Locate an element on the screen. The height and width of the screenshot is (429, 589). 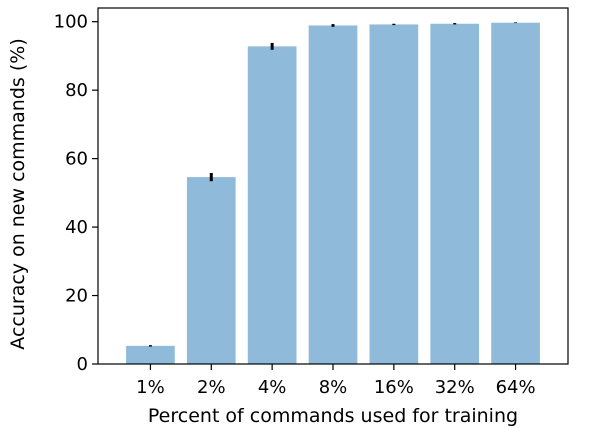
bar-1% is located at coordinates (150, 354).